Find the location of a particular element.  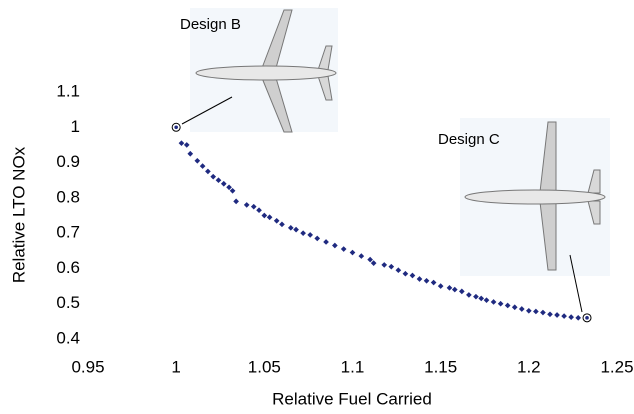

y-tick-label: 0.6 is located at coordinates (68, 267).